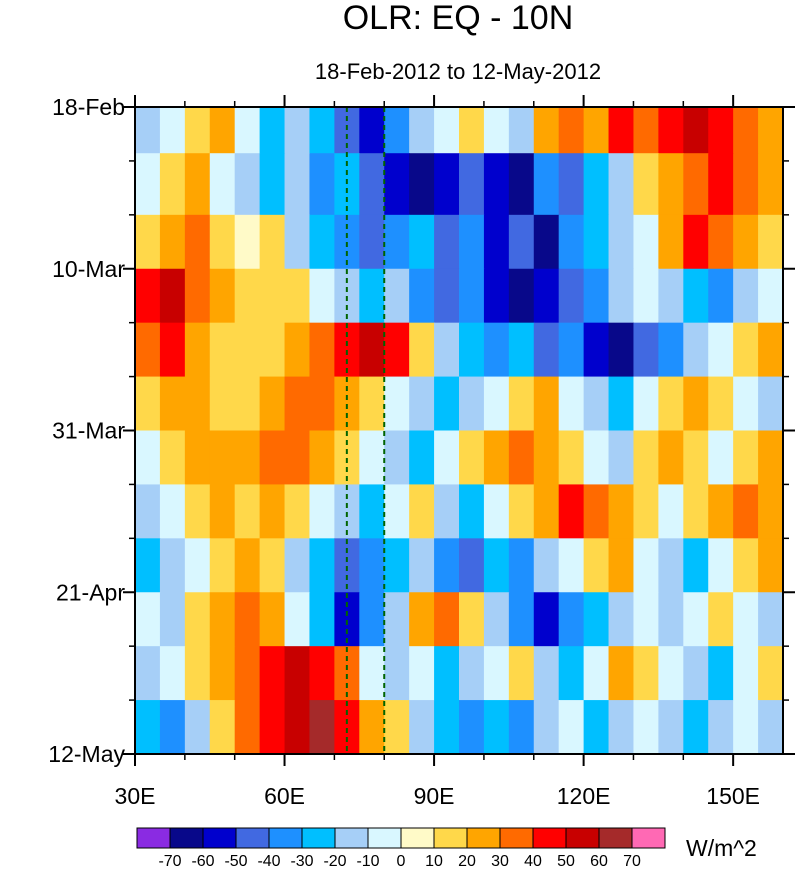  Describe the element at coordinates (500, 861) in the screenshot. I see `colorbar-tick-label: 30` at that location.